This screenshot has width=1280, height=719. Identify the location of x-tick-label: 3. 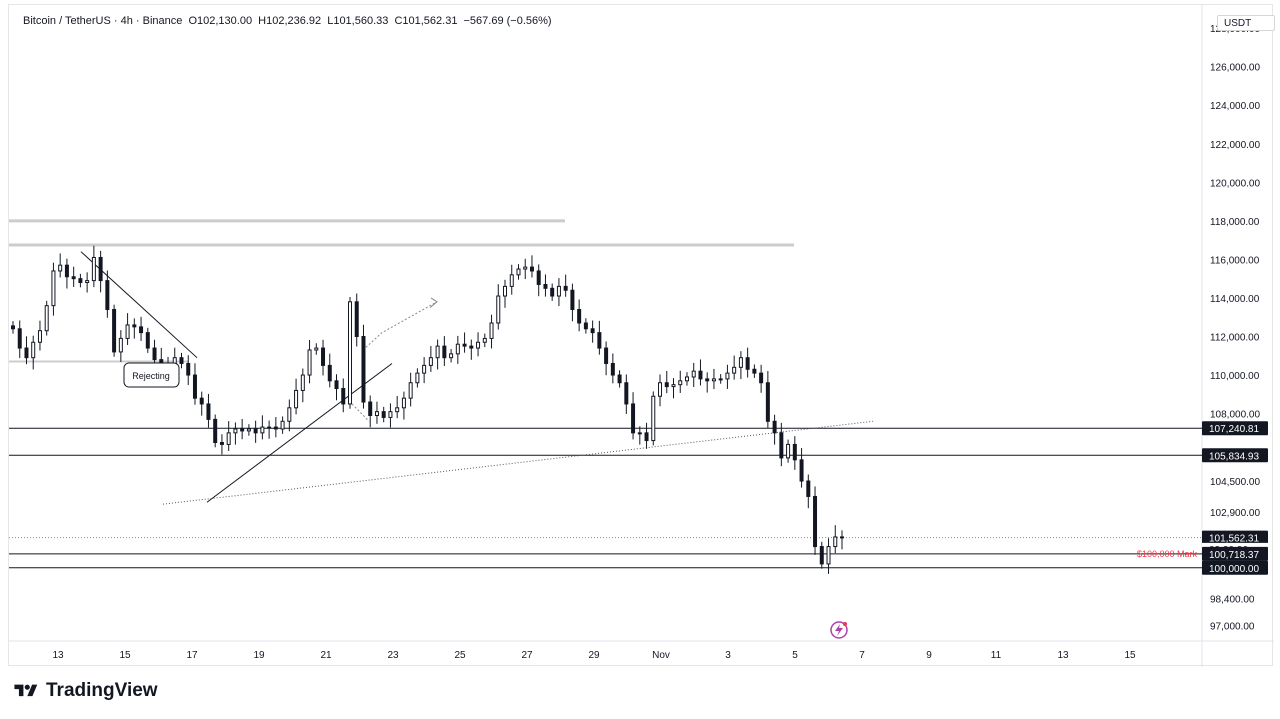
(728, 655).